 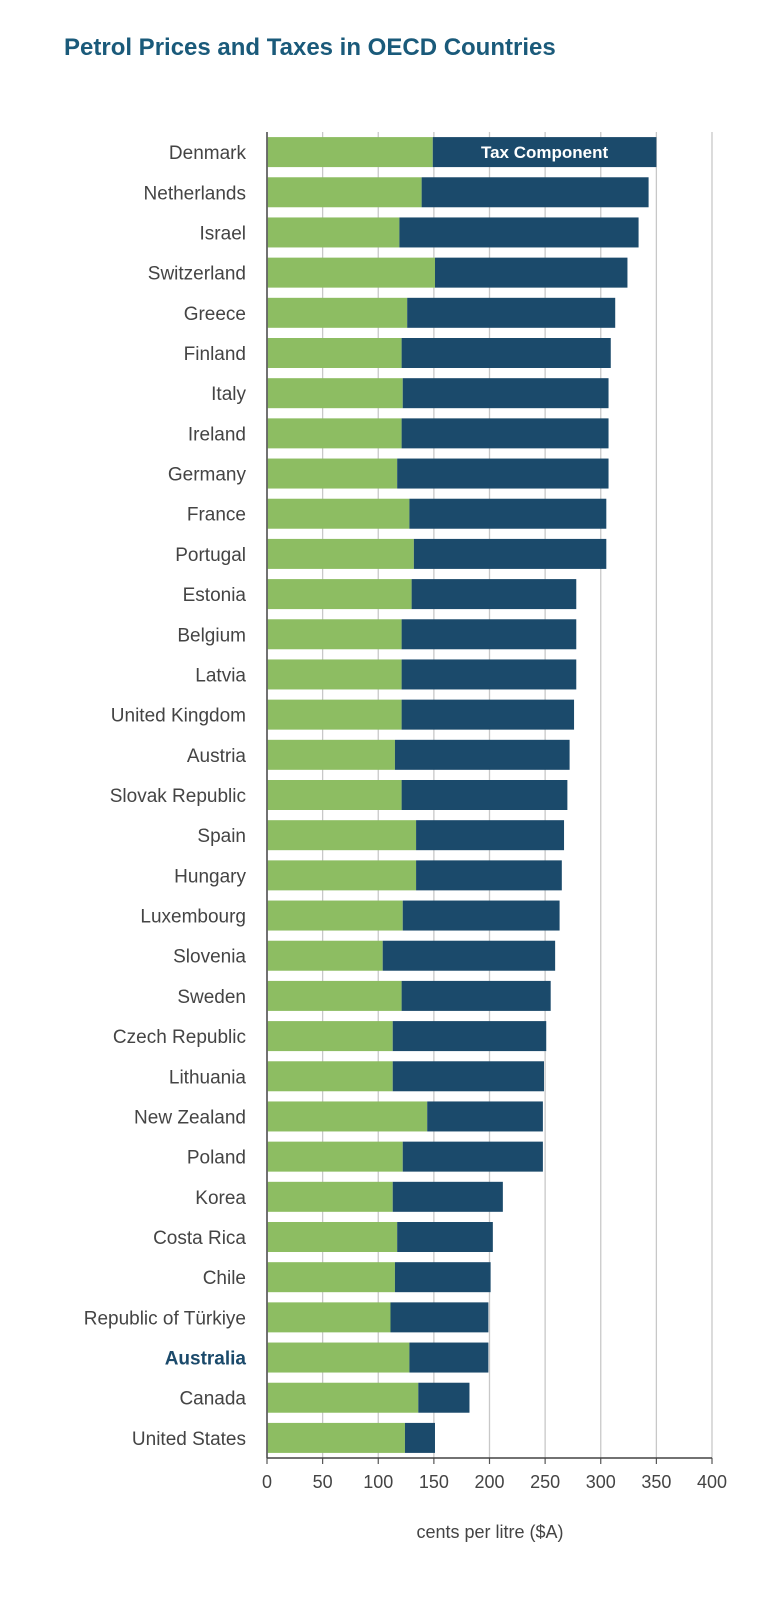 What do you see at coordinates (216, 515) in the screenshot?
I see `category-label-france: France` at bounding box center [216, 515].